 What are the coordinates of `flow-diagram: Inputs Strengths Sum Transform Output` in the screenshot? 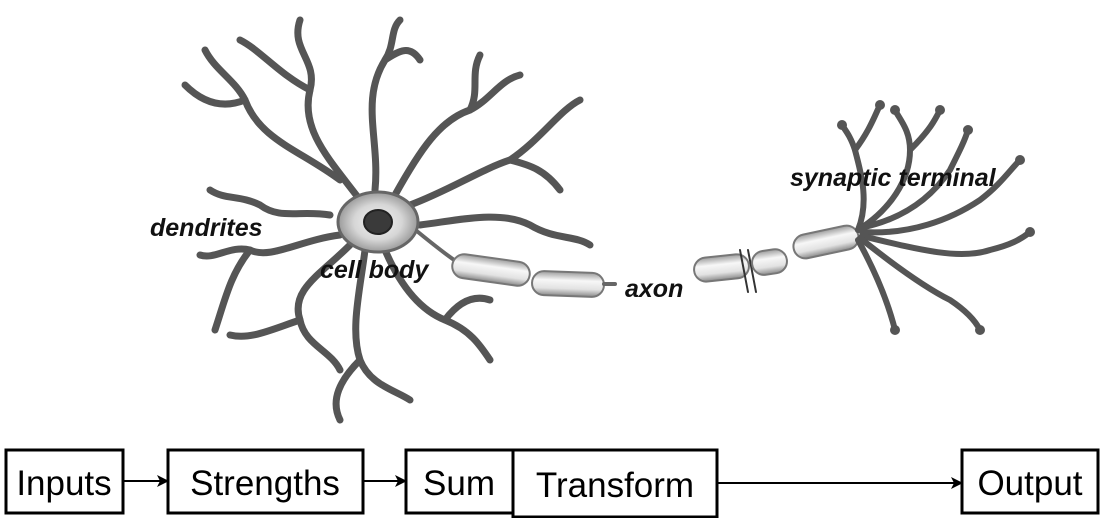 It's located at (552, 483).